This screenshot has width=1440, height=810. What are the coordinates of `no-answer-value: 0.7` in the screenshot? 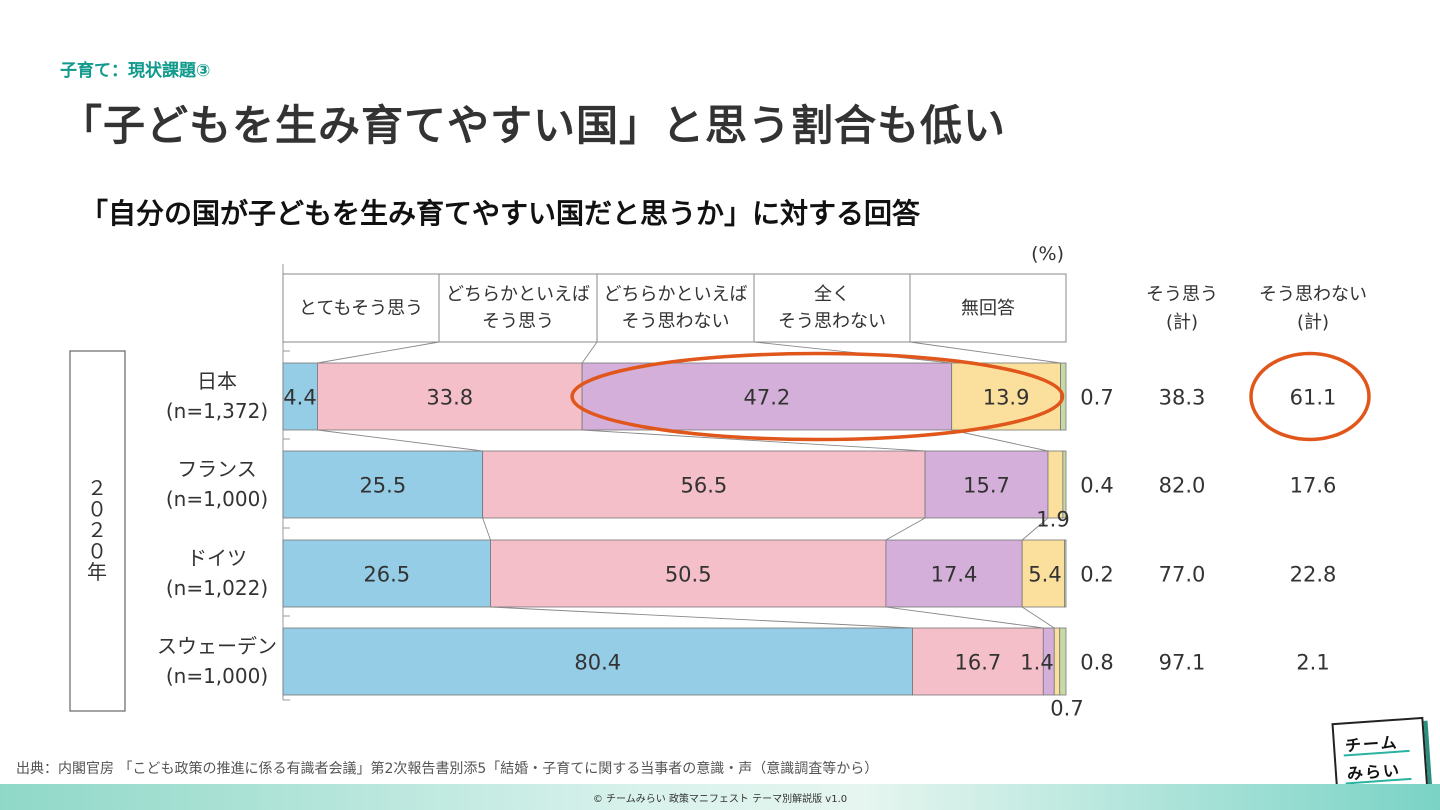 It's located at (1096, 398).